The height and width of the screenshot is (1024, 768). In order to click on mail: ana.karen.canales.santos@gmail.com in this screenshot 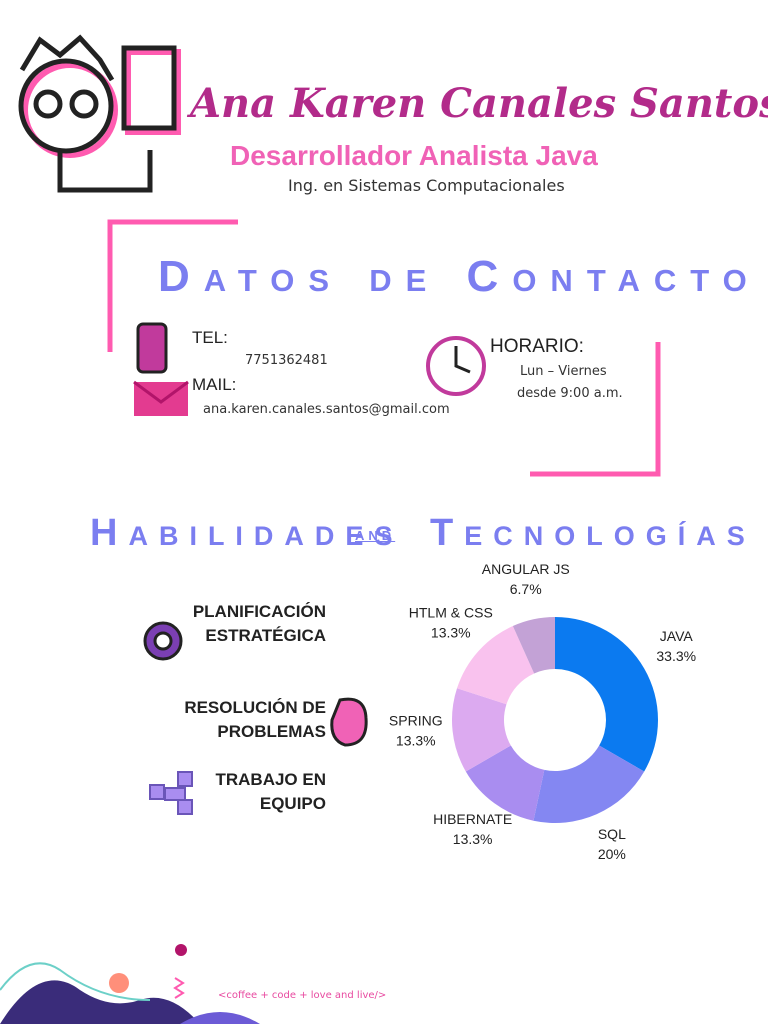, I will do `click(326, 409)`.